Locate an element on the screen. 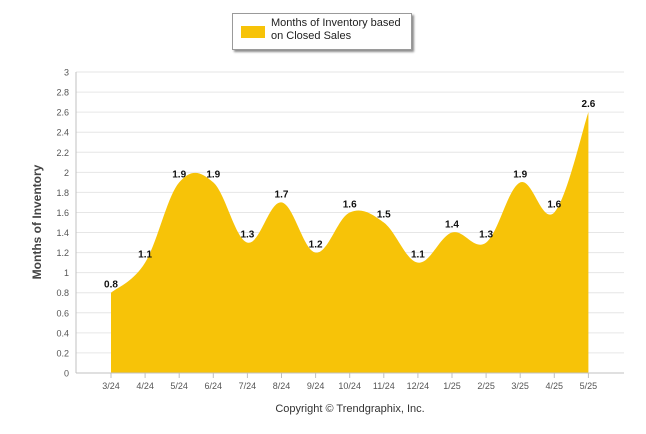 The height and width of the screenshot is (434, 646). x-tick-label: 6/24 is located at coordinates (214, 386).